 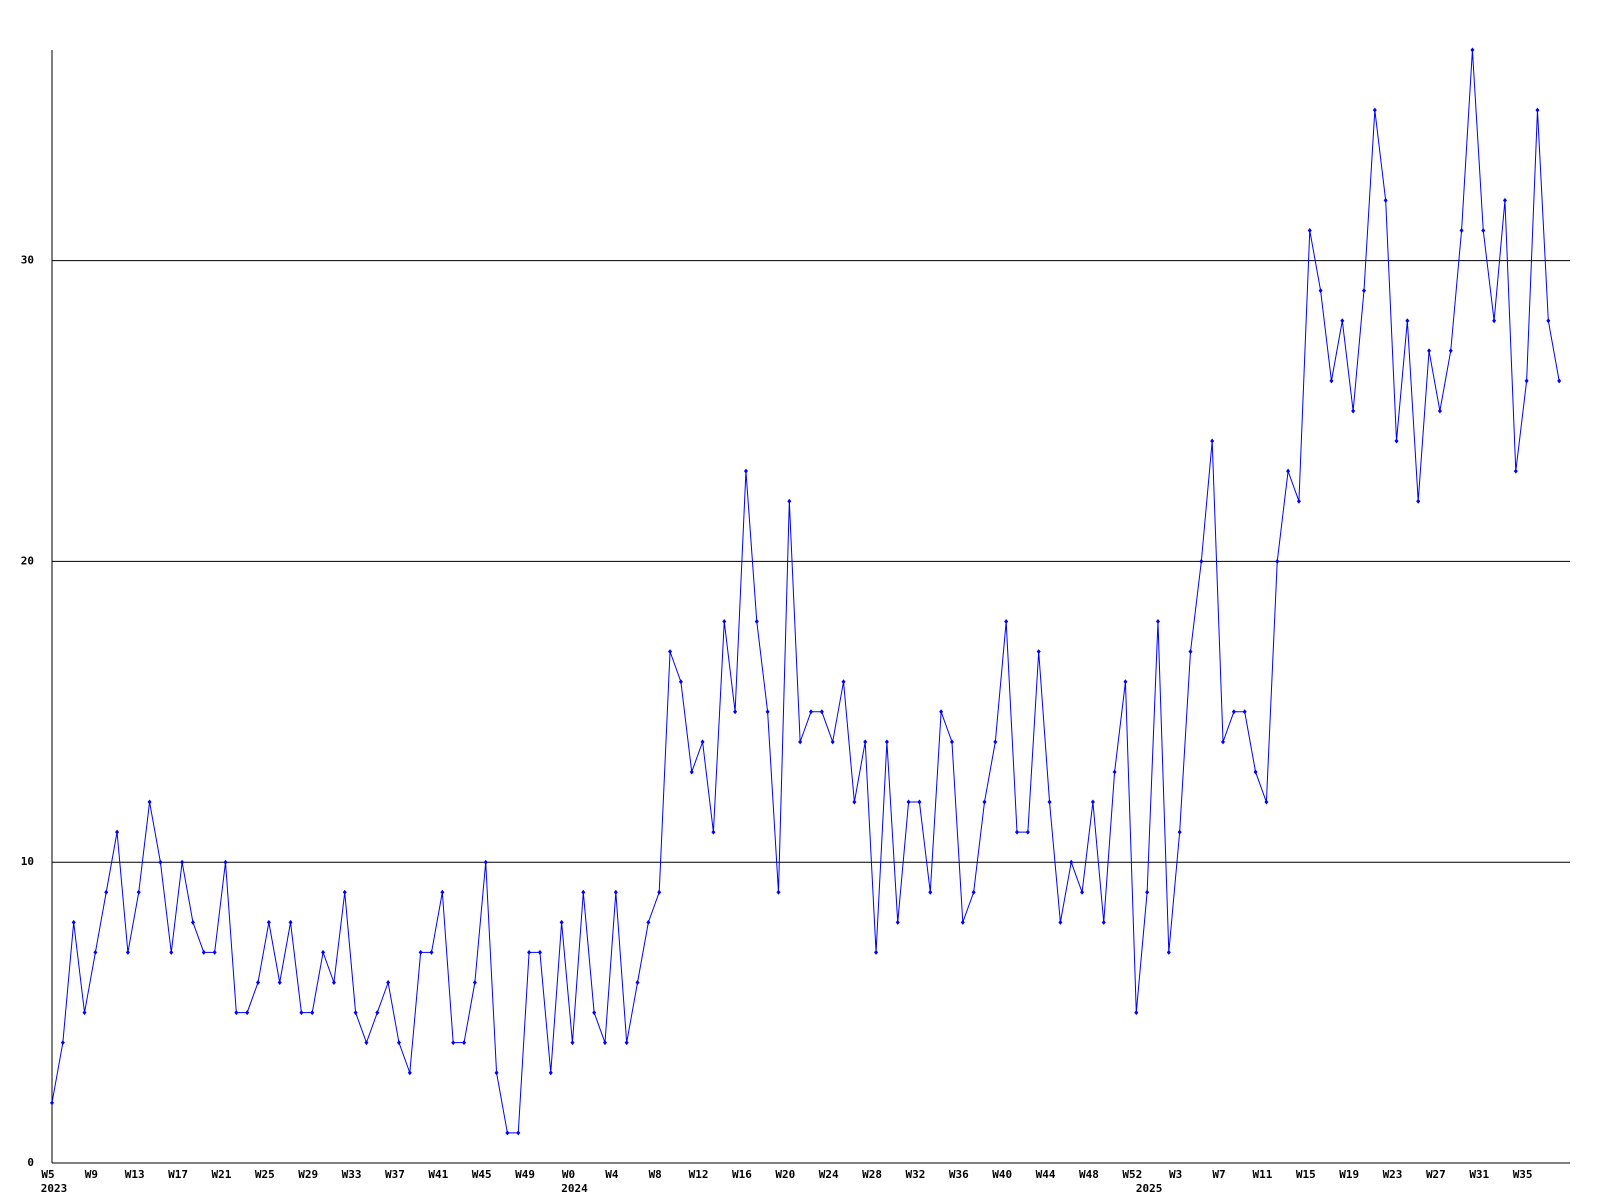 What do you see at coordinates (27, 861) in the screenshot?
I see `y-tick-label: 10` at bounding box center [27, 861].